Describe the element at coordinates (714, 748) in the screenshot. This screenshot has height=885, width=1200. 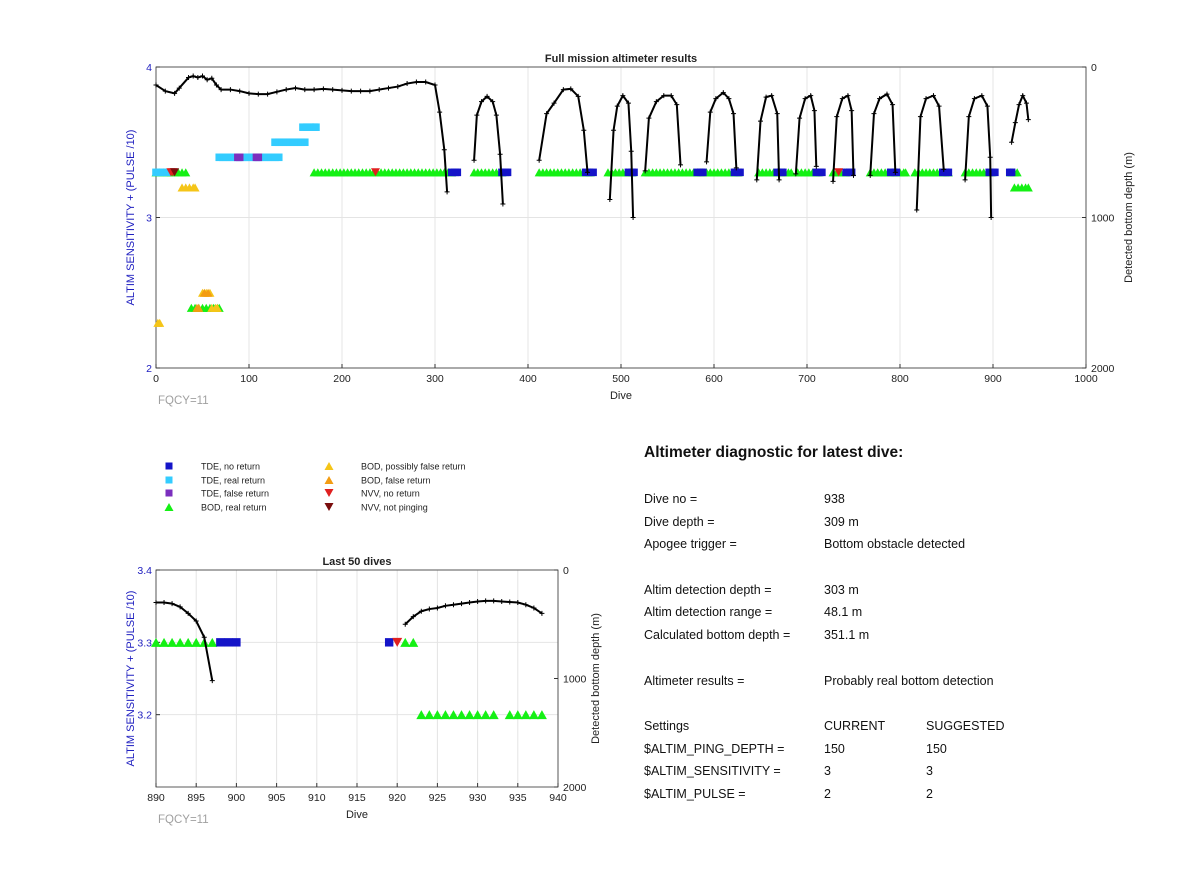
I see `setting-name: $ALTIM_PING_DEPTH =` at that location.